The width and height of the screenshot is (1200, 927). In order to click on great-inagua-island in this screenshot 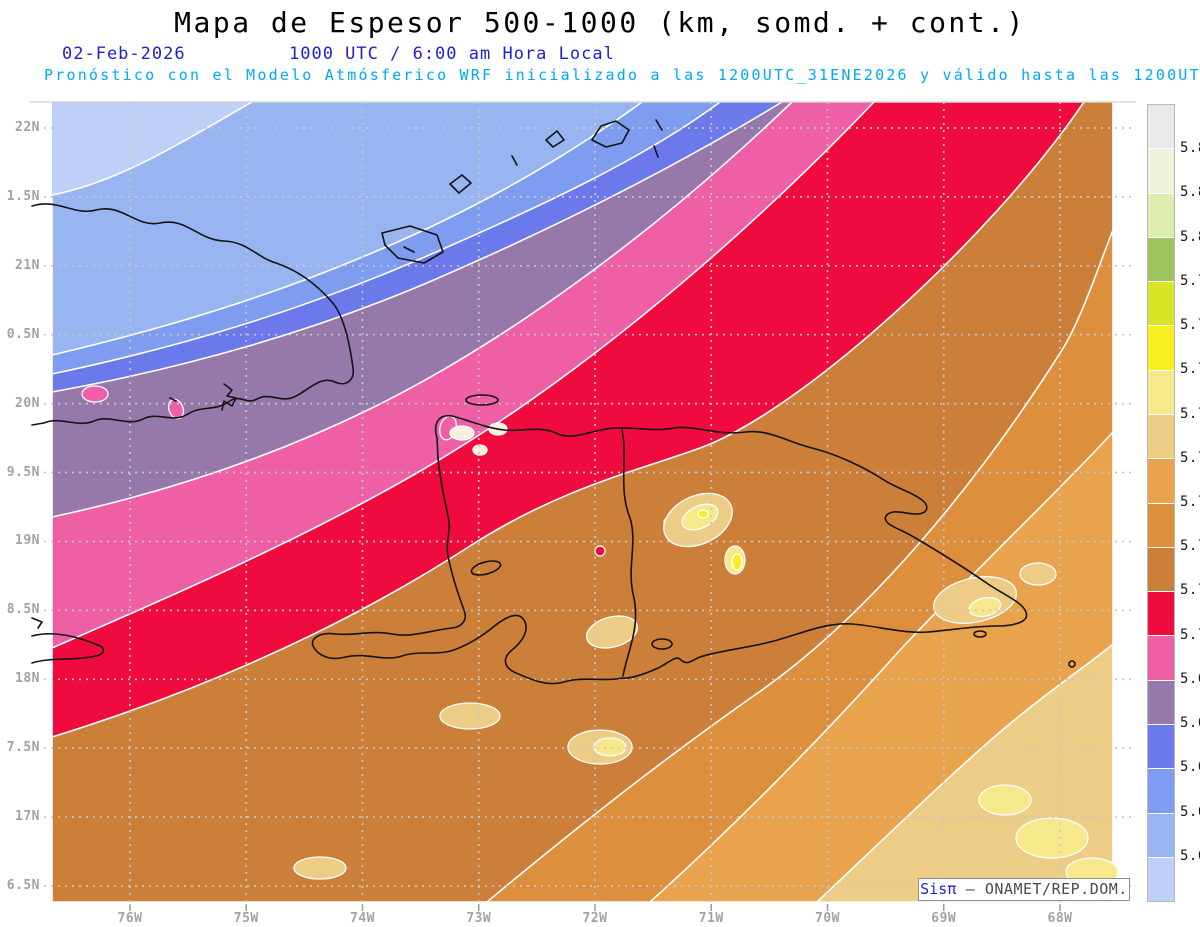, I will do `click(412, 244)`.